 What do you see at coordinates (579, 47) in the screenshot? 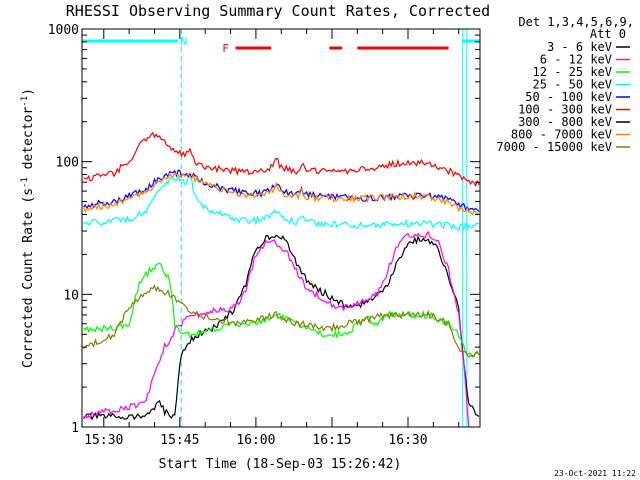
I see `legend-label: 3 - 6 keV` at bounding box center [579, 47].